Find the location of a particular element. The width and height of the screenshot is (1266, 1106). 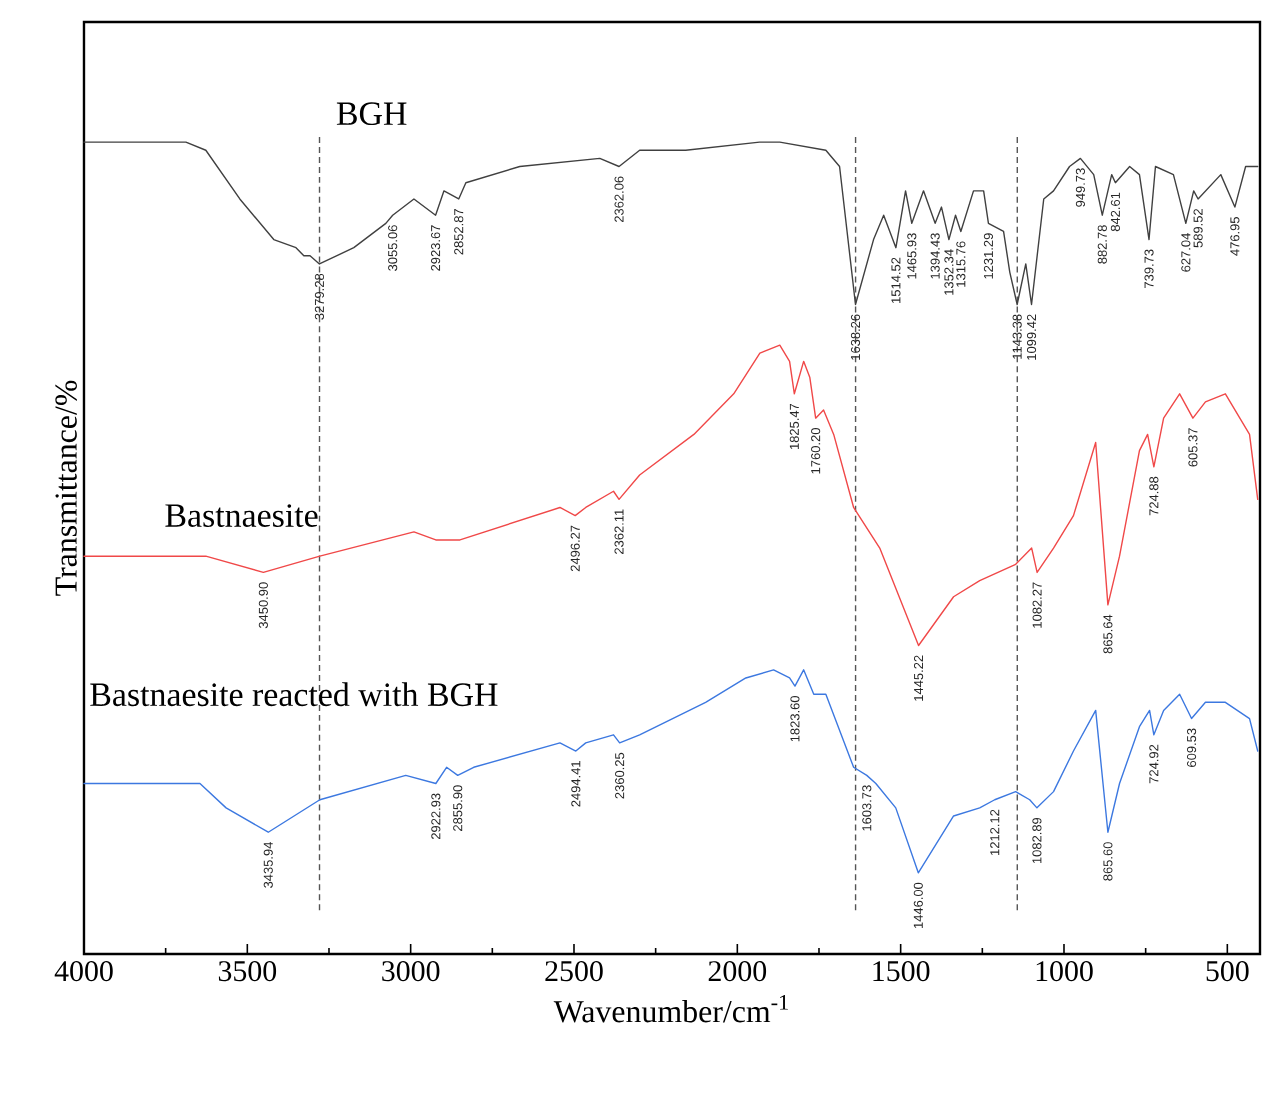

series-label: Bastnaesite is located at coordinates (241, 515).